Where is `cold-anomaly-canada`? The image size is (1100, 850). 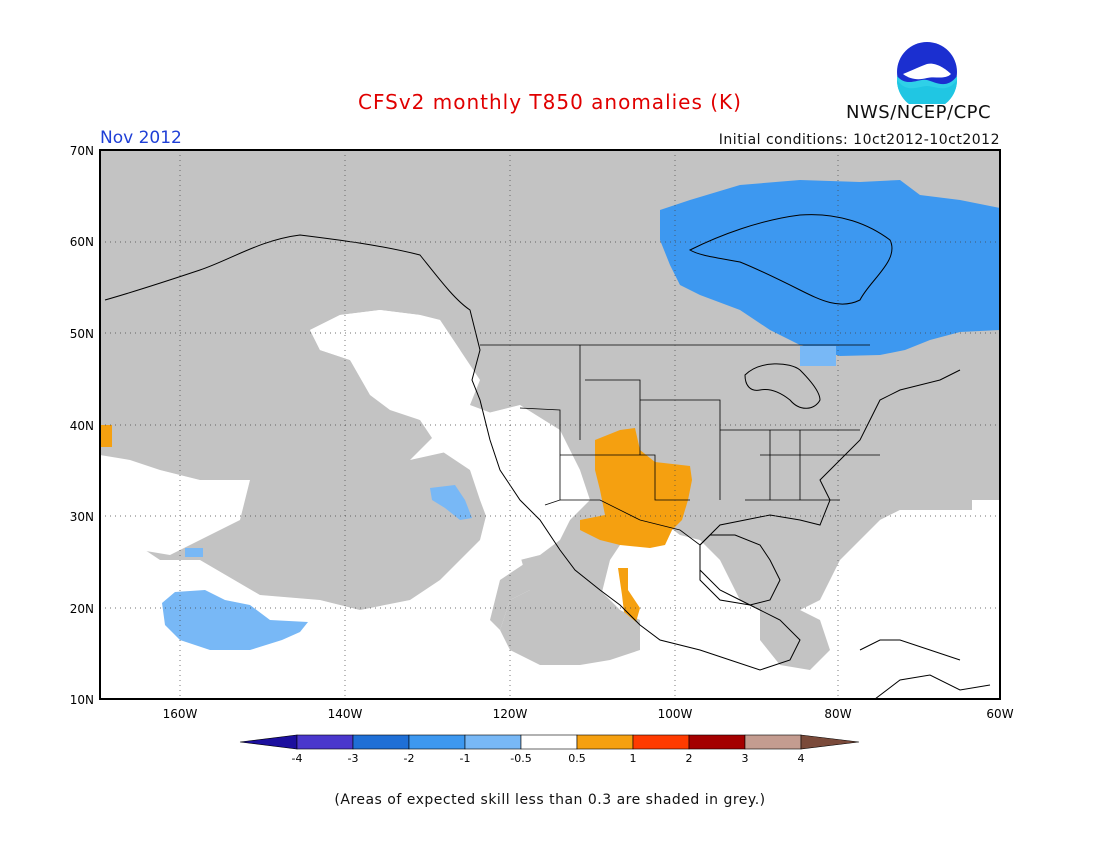 cold-anomaly-canada is located at coordinates (830, 273).